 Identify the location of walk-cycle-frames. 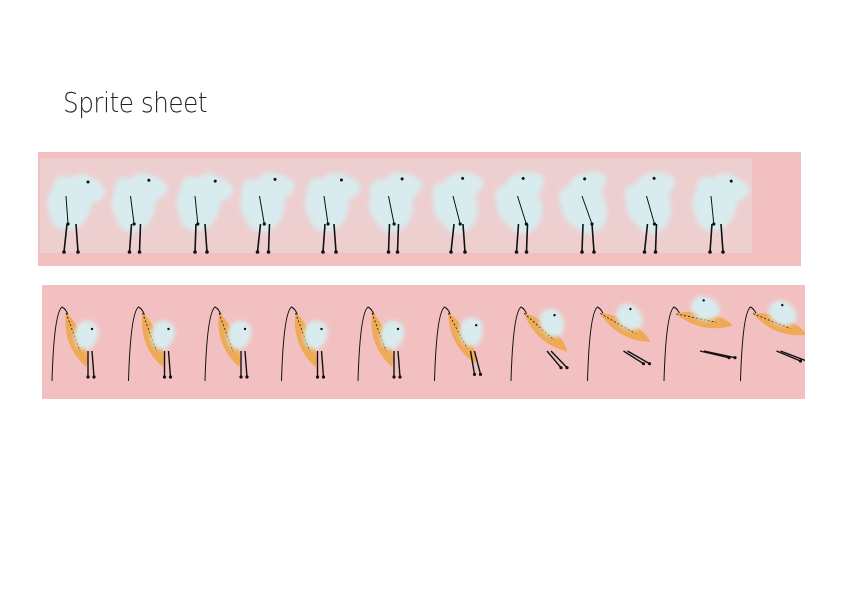
(396, 206).